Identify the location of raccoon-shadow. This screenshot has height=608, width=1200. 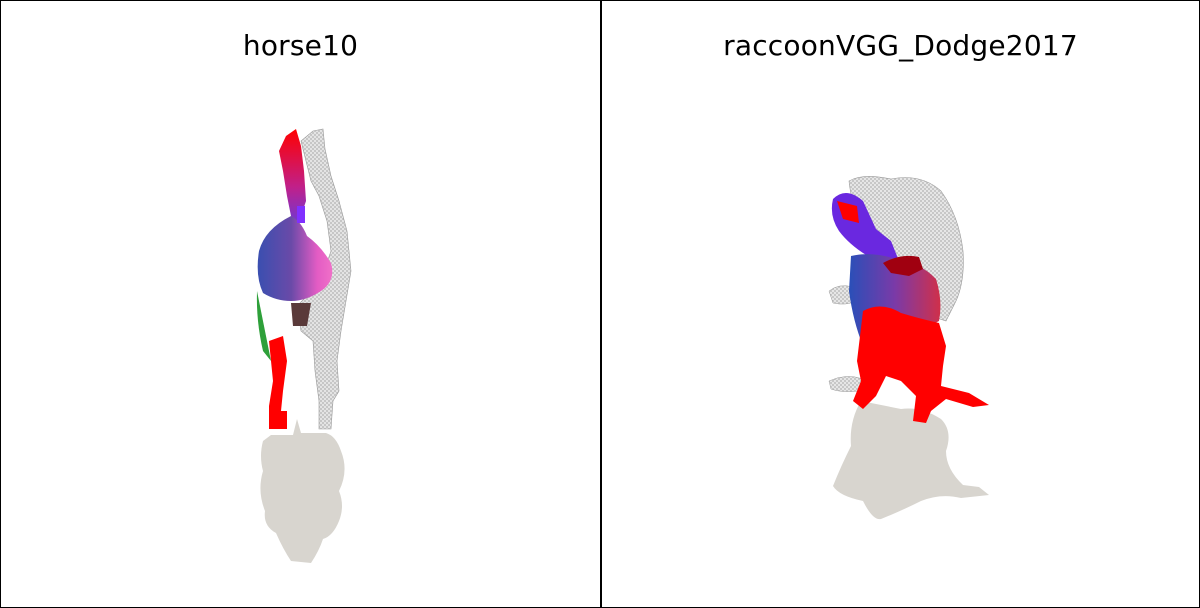
(911, 460).